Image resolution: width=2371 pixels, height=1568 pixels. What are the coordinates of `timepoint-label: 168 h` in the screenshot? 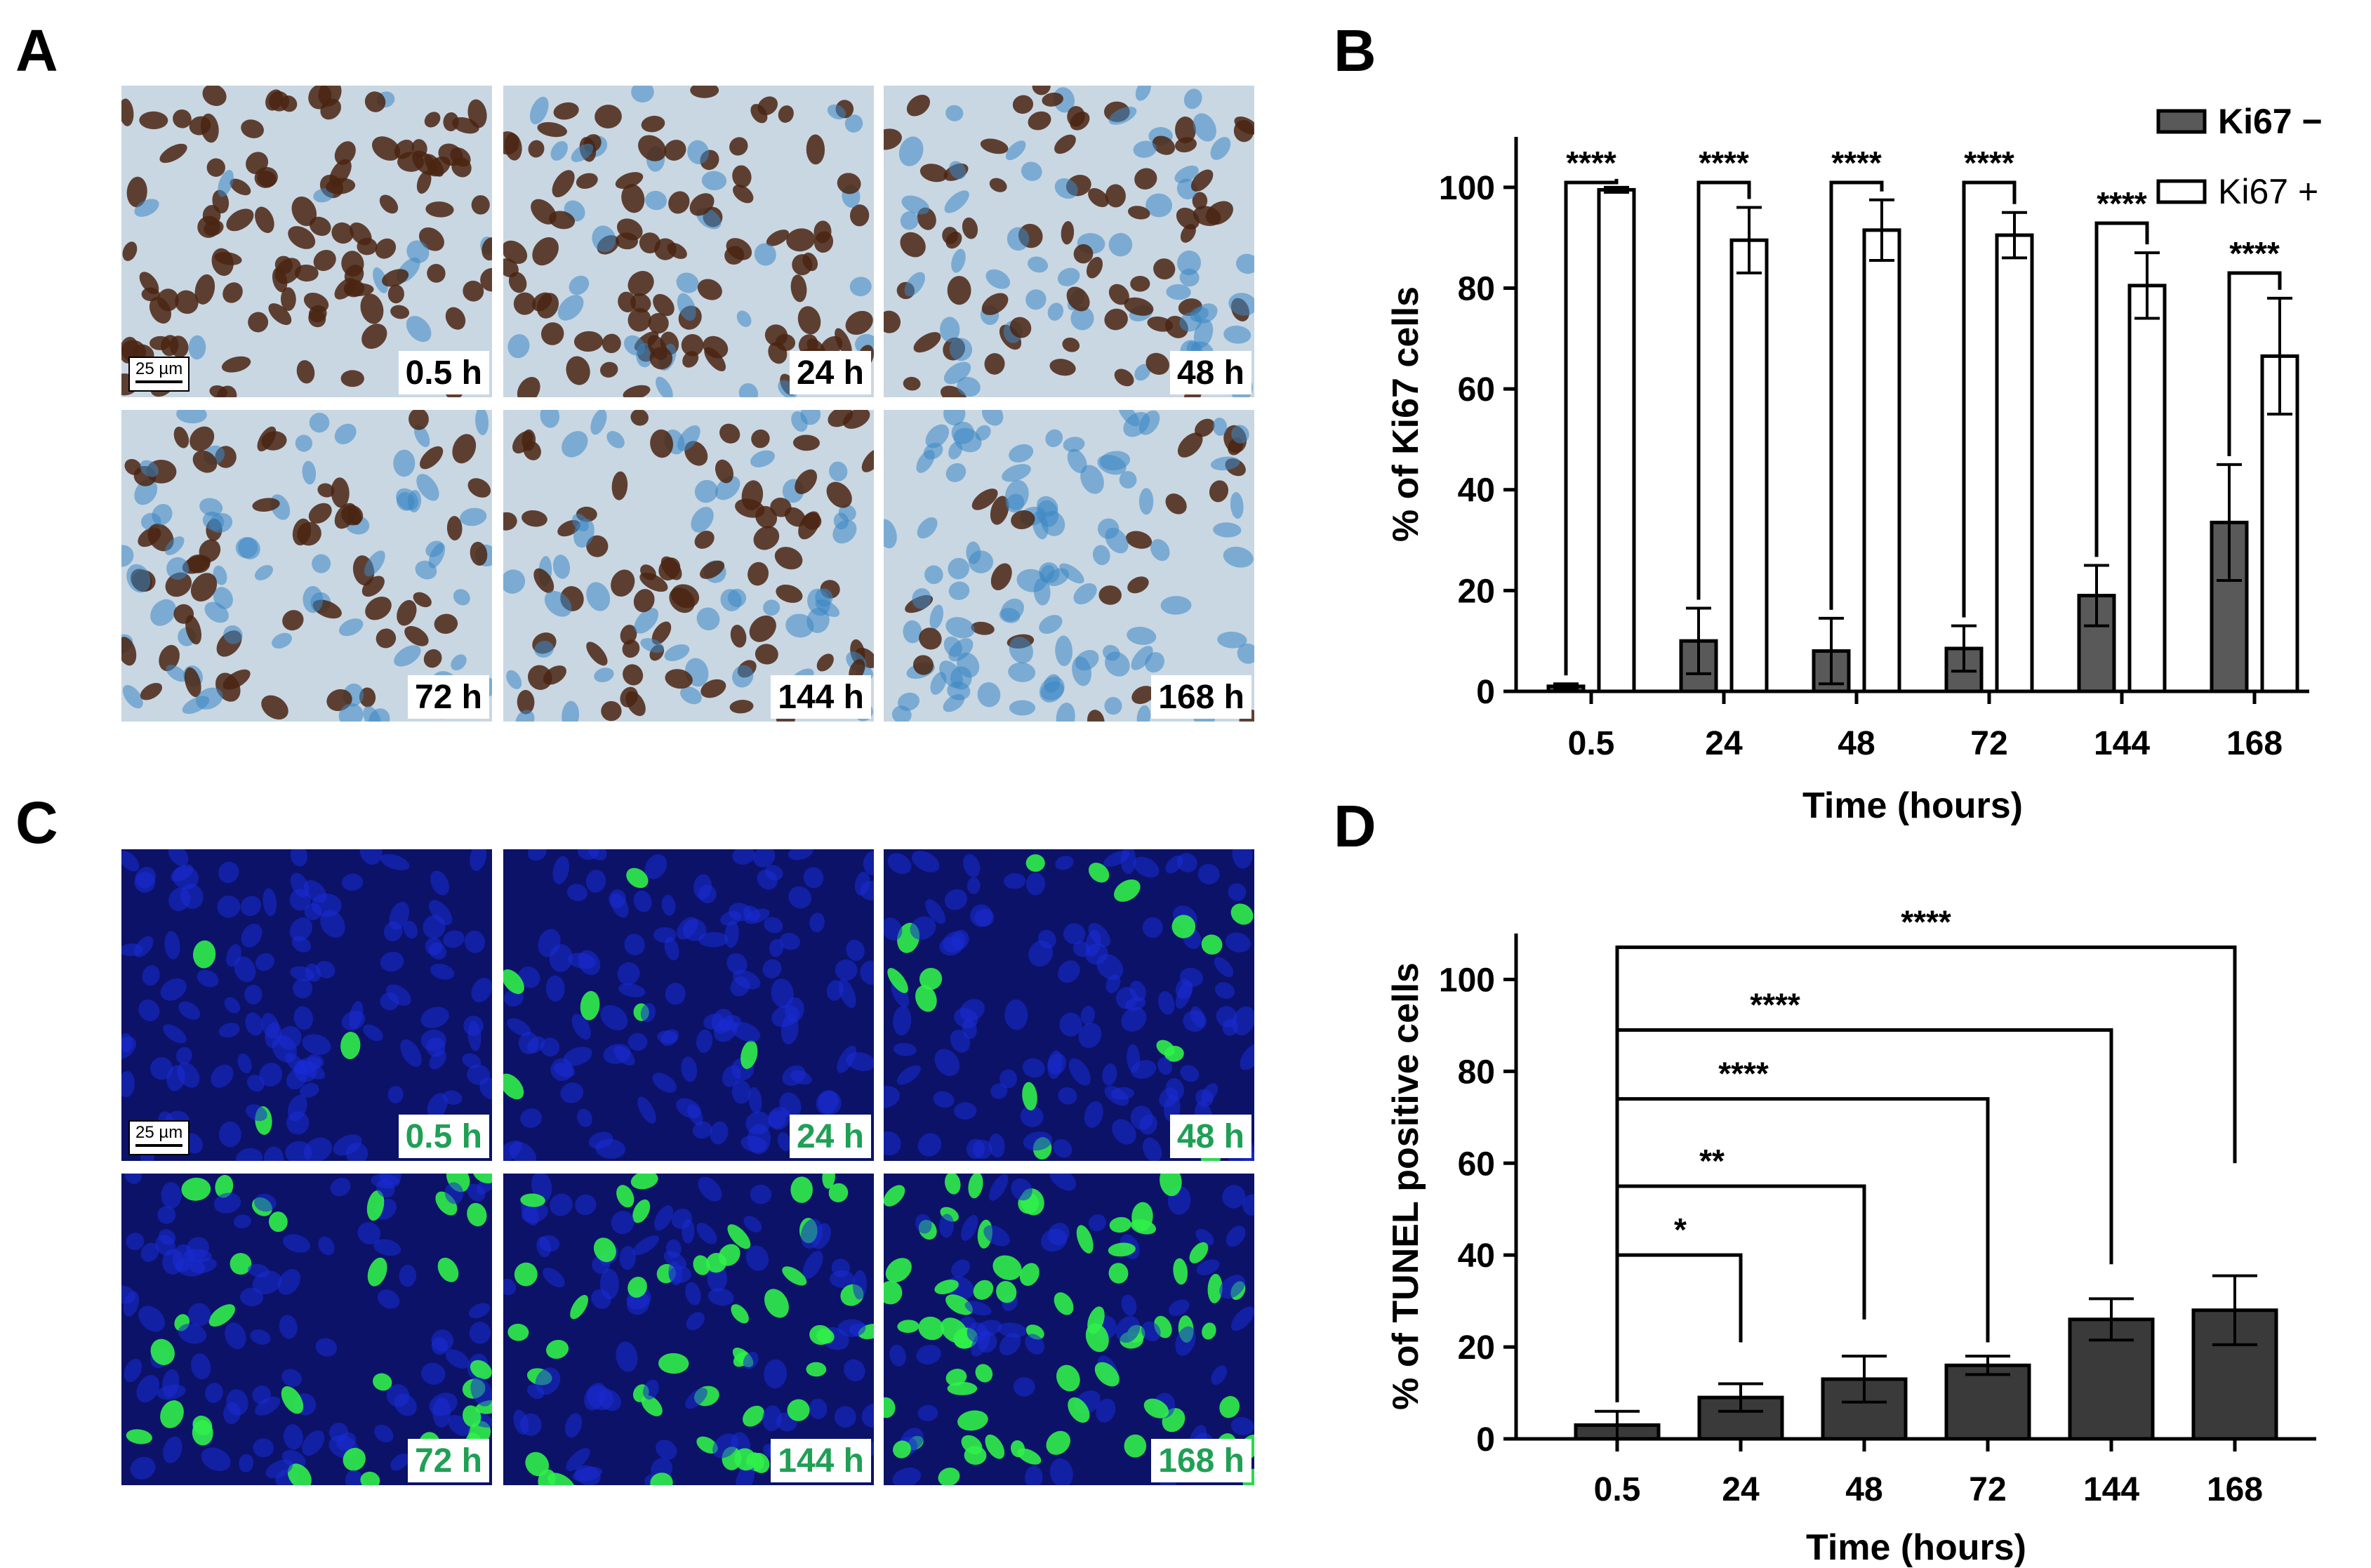 It's located at (1201, 1460).